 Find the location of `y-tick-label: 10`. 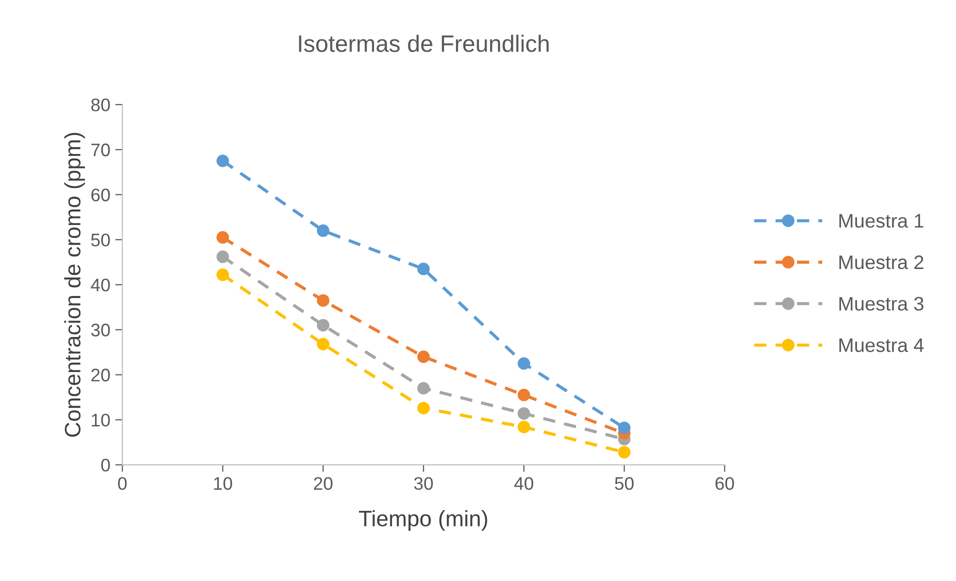

y-tick-label: 10 is located at coordinates (101, 420).